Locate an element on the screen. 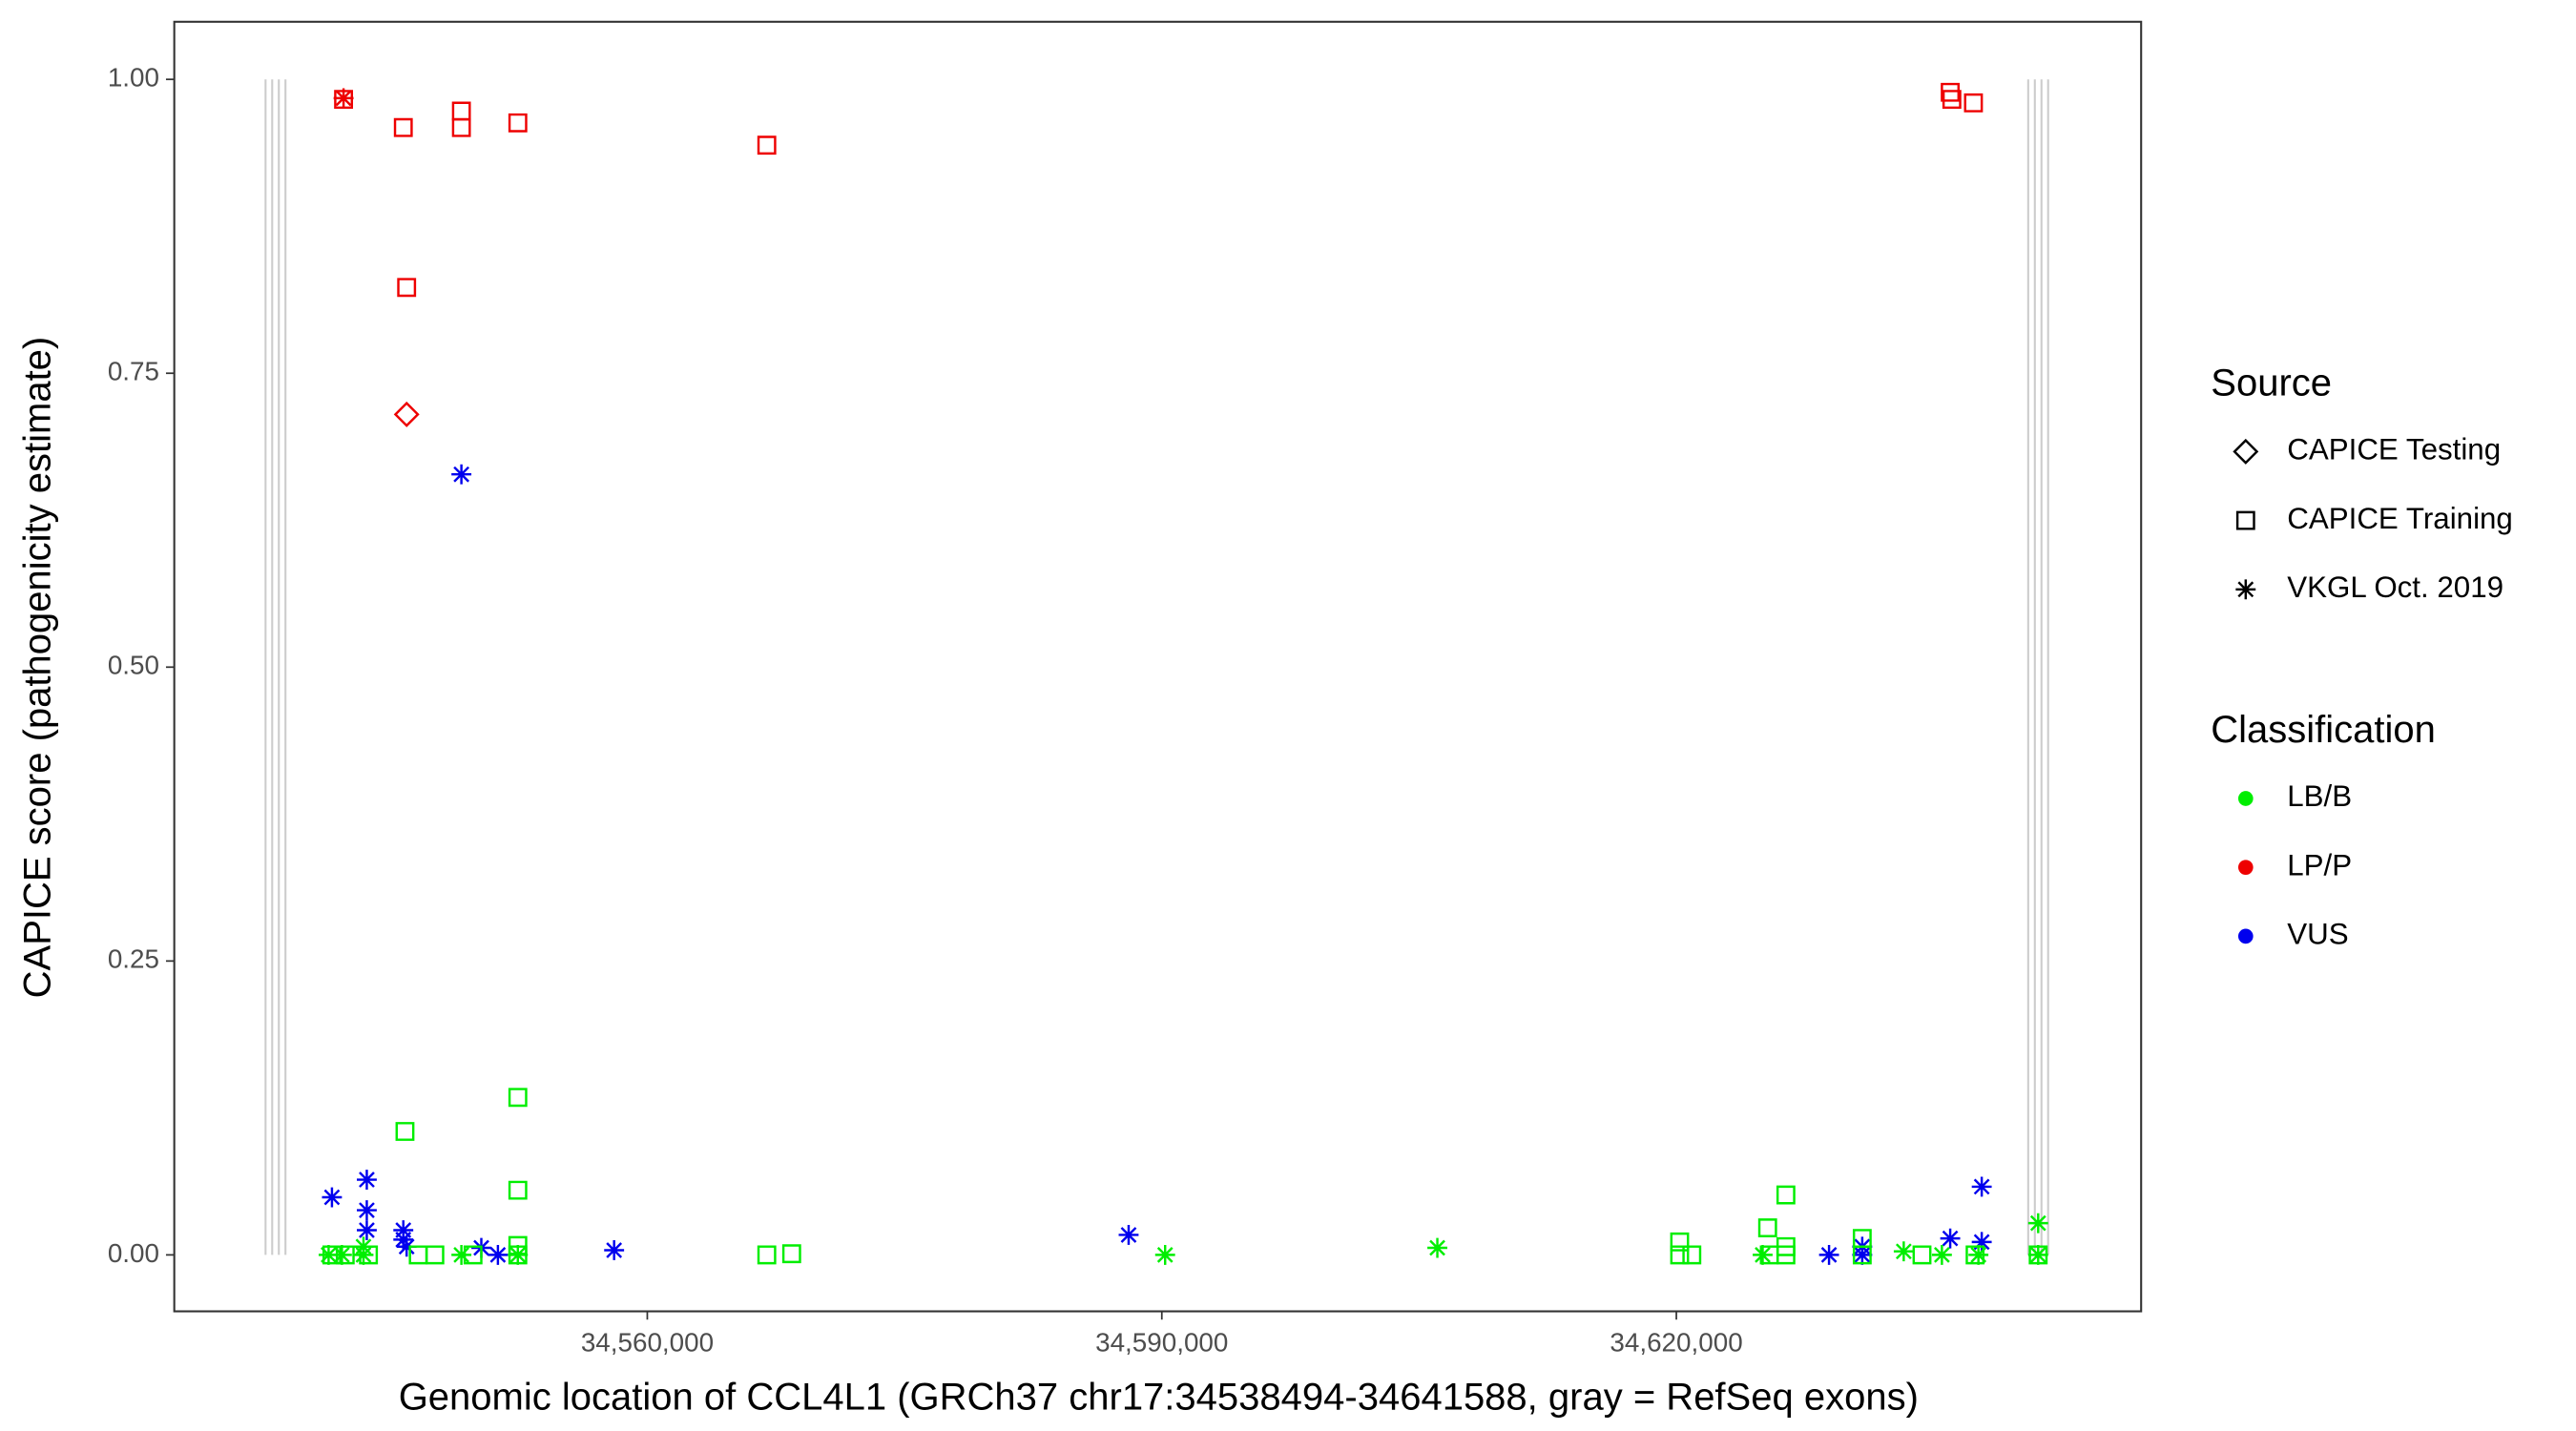 This screenshot has height=1431, width=2576. legend-label: VUS is located at coordinates (2317, 935).